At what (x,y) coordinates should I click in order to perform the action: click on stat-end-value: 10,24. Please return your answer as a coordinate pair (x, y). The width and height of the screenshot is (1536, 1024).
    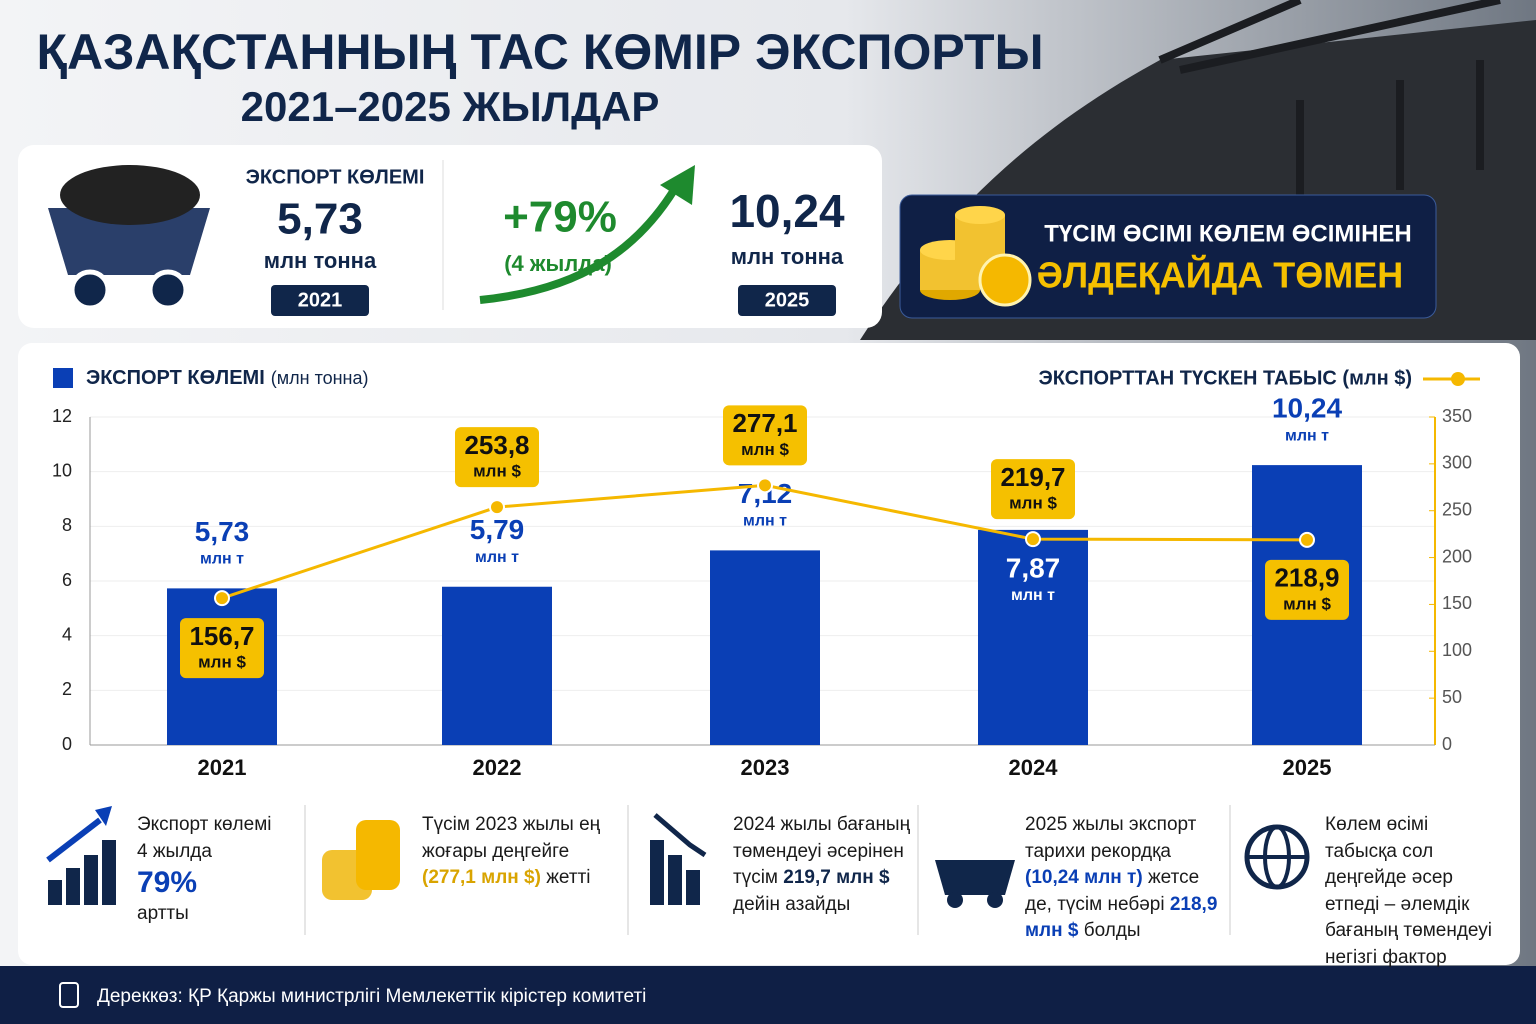
    Looking at the image, I should click on (787, 211).